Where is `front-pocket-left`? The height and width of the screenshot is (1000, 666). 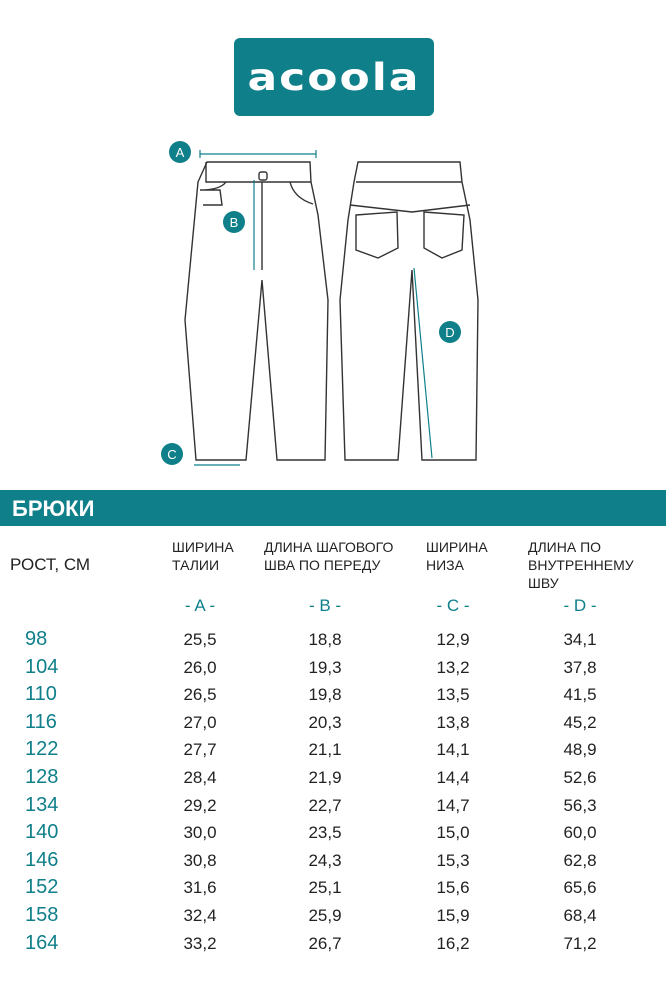 front-pocket-left is located at coordinates (213, 193).